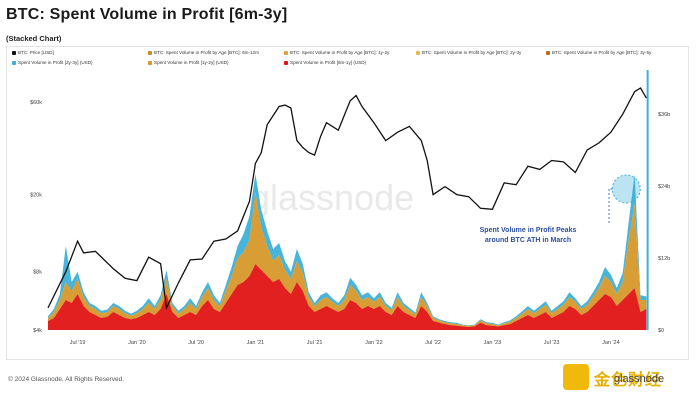  I want to click on jinse-logo-text: 金色财经, so click(628, 380).